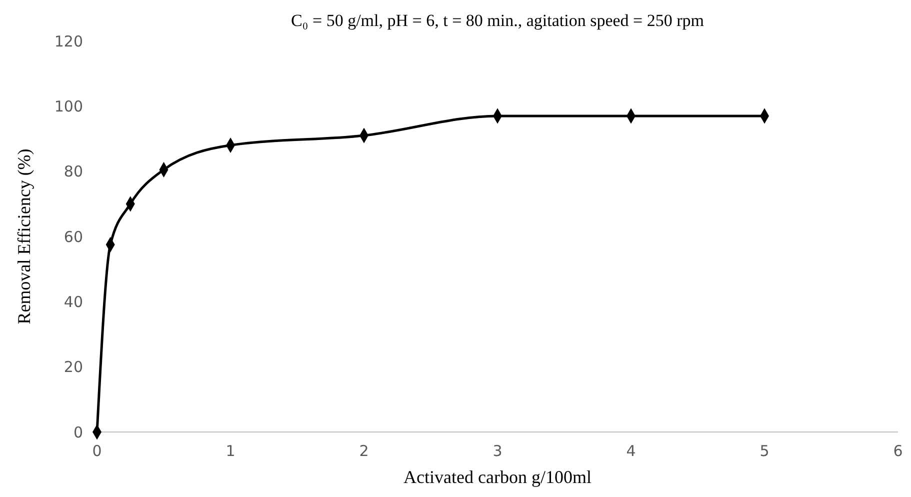 The width and height of the screenshot is (911, 497). What do you see at coordinates (97, 451) in the screenshot?
I see `x-tick-label: 0` at bounding box center [97, 451].